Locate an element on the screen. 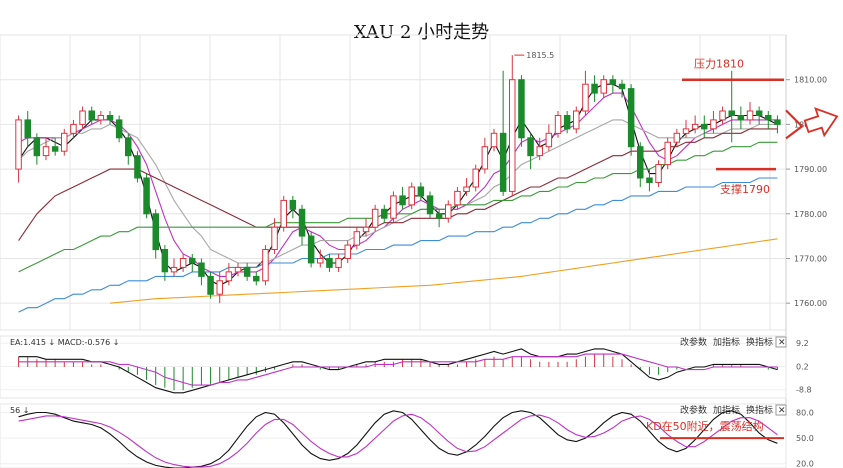 This screenshot has width=843, height=468. kd-close-icon: ✕ is located at coordinates (782, 411).